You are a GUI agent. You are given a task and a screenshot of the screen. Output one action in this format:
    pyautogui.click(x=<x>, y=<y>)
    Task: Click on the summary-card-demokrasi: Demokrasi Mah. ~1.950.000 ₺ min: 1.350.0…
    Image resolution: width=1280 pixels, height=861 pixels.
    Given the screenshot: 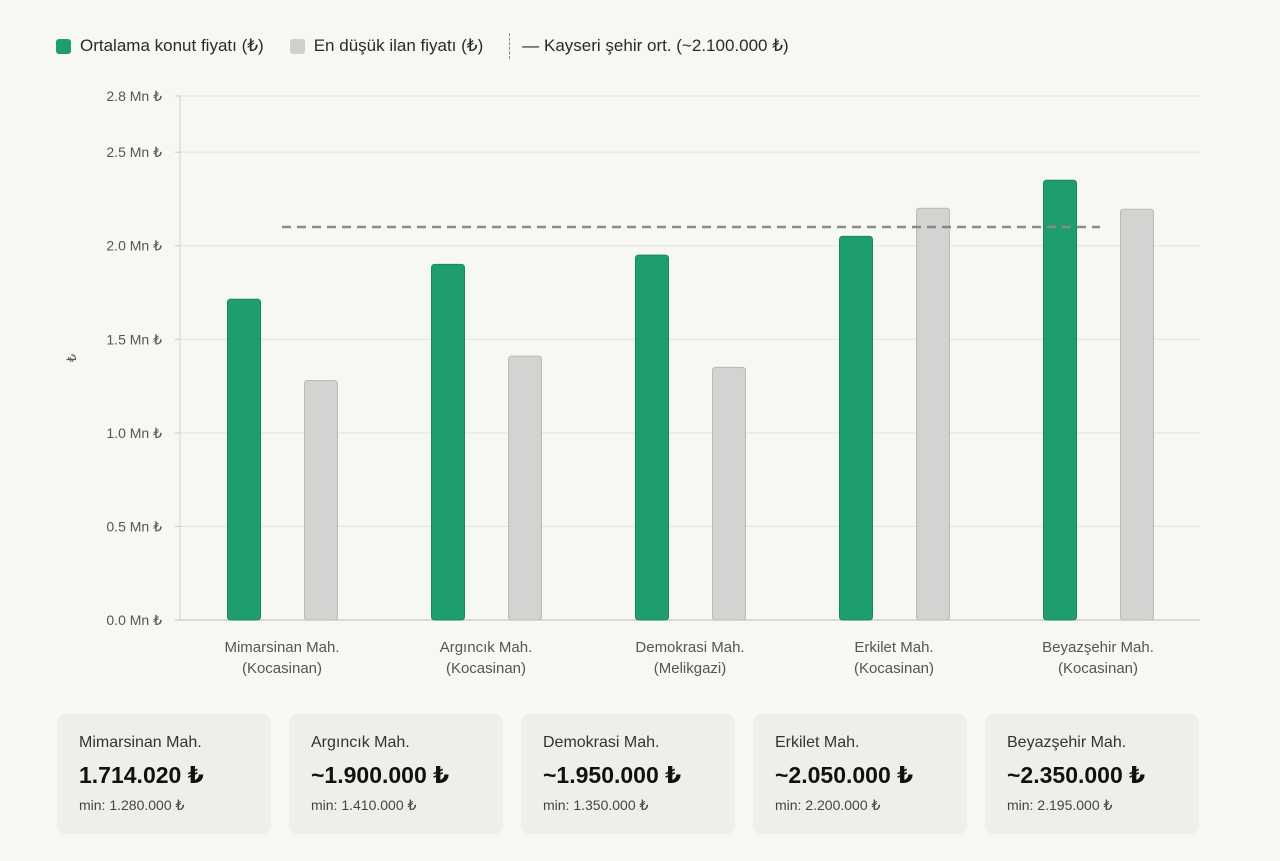 What is the action you would take?
    pyautogui.click(x=628, y=774)
    